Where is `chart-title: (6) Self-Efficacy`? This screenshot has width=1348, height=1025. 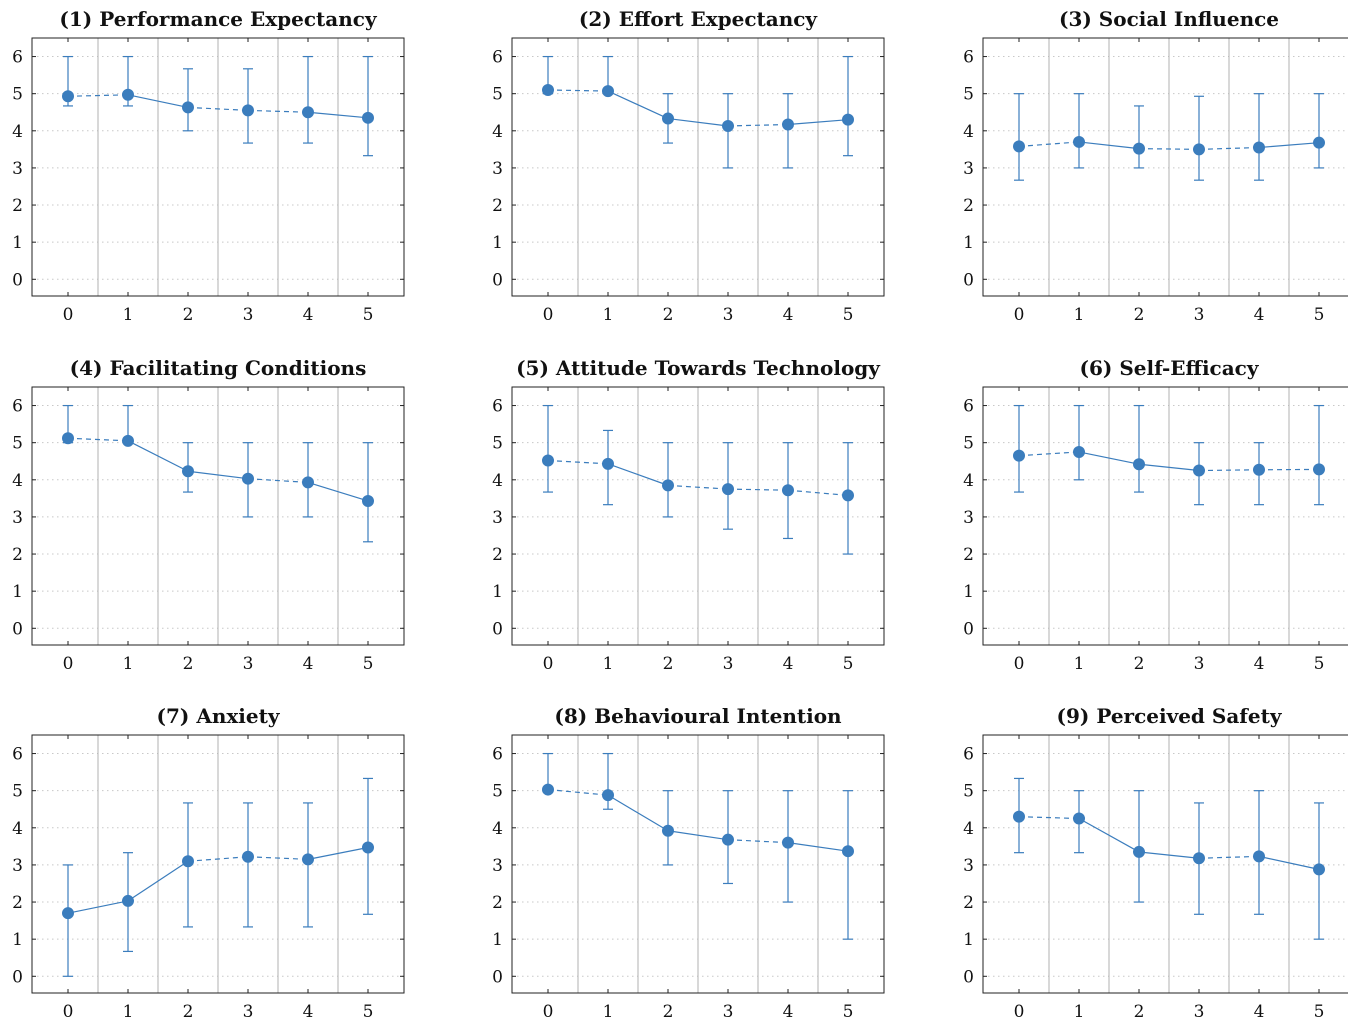
chart-title: (6) Self-Efficacy is located at coordinates (1170, 368).